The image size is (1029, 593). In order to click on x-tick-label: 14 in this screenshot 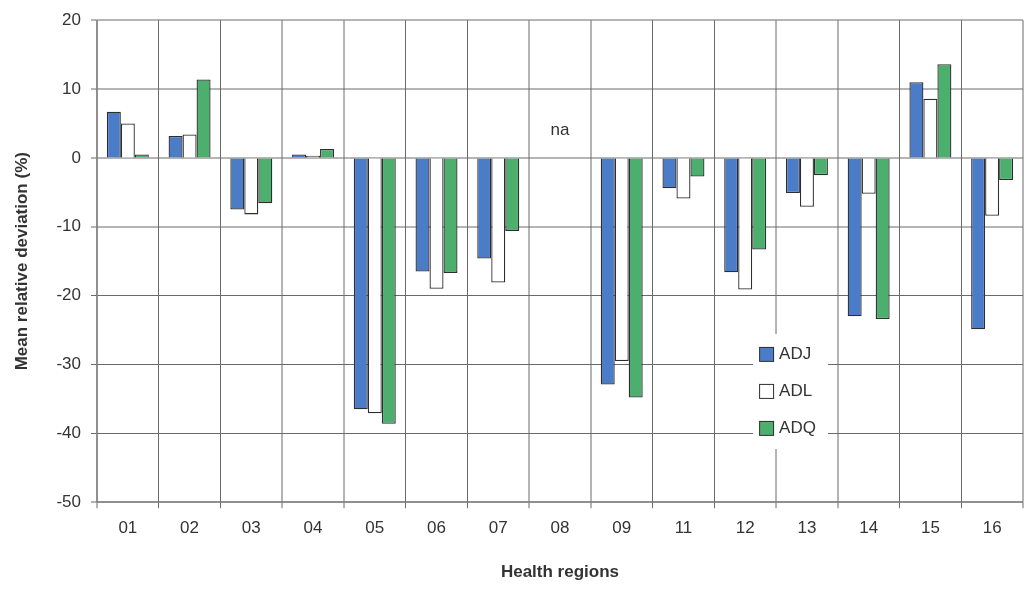, I will do `click(869, 528)`.